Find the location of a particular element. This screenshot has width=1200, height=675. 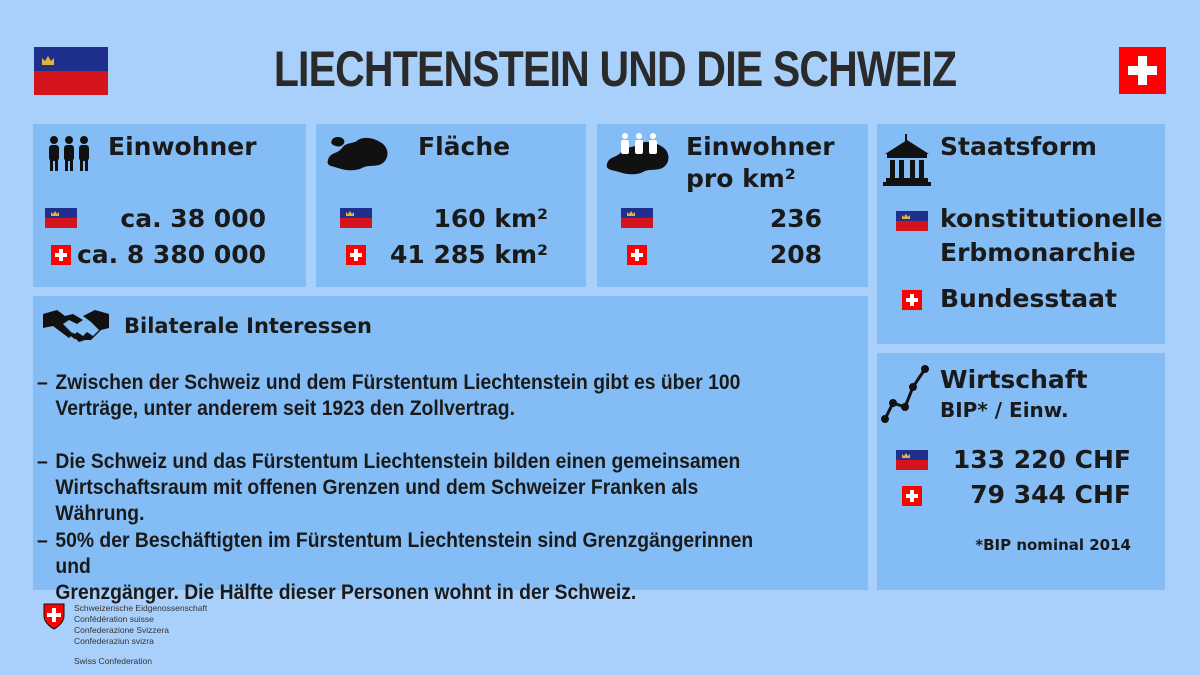

dichte-heading-line2: pro km² is located at coordinates (741, 178).